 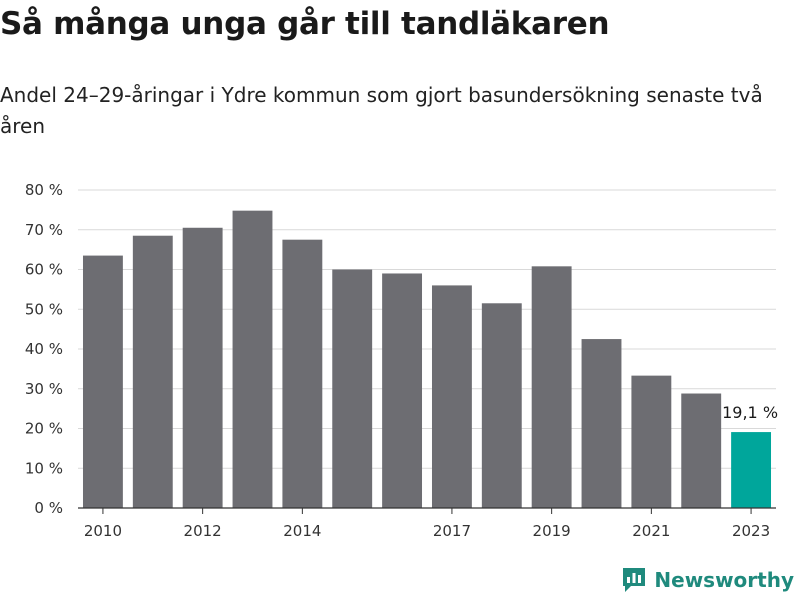 What do you see at coordinates (305, 24) in the screenshot?
I see `chart-title: Så många unga går till tandläkaren` at bounding box center [305, 24].